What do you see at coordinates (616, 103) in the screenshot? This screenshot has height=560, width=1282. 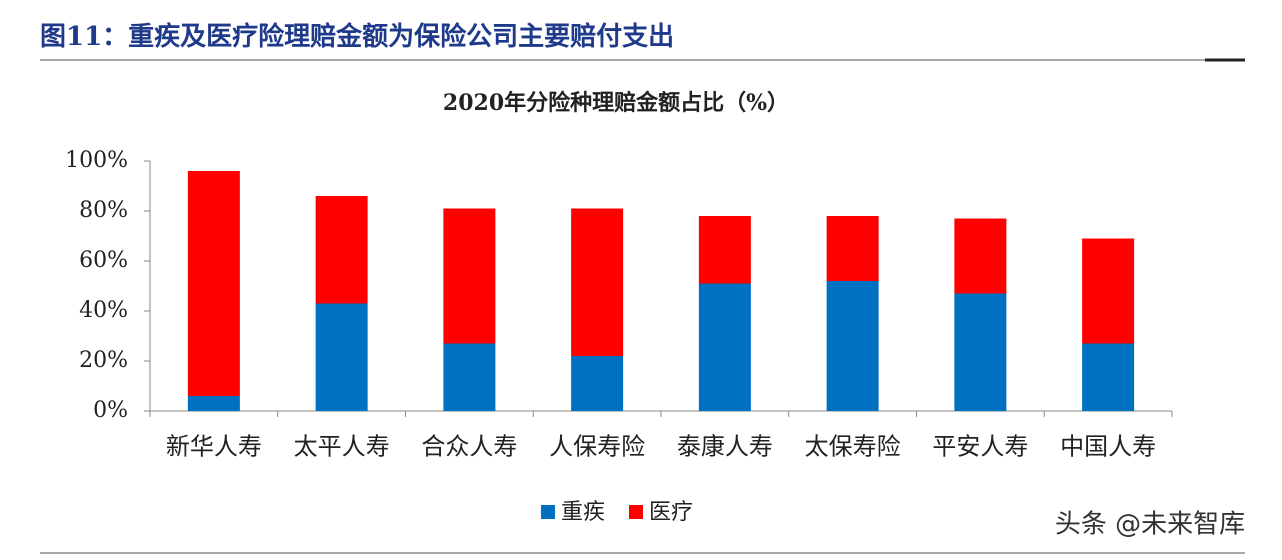 I see `chart-title: 2020年分险种理赔金额占比（%）` at bounding box center [616, 103].